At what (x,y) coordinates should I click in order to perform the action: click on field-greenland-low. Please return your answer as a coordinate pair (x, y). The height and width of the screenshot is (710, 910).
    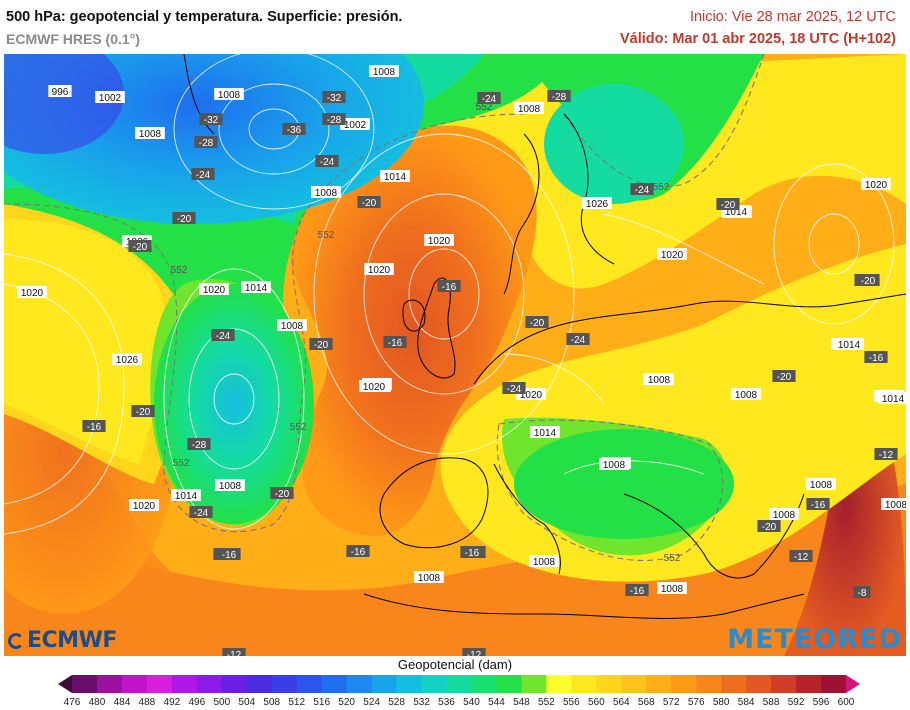
    Looking at the image, I should click on (64, 104).